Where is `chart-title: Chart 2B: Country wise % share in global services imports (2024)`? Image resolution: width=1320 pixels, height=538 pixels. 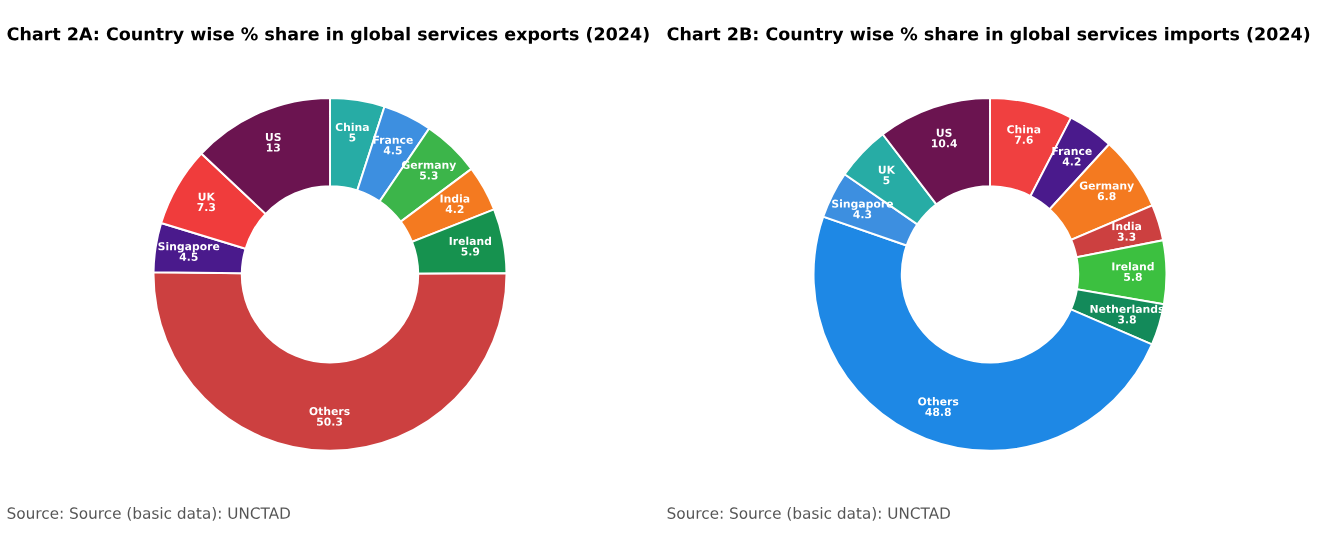 chart-title: Chart 2B: Country wise % share in global services imports (2024) is located at coordinates (988, 35).